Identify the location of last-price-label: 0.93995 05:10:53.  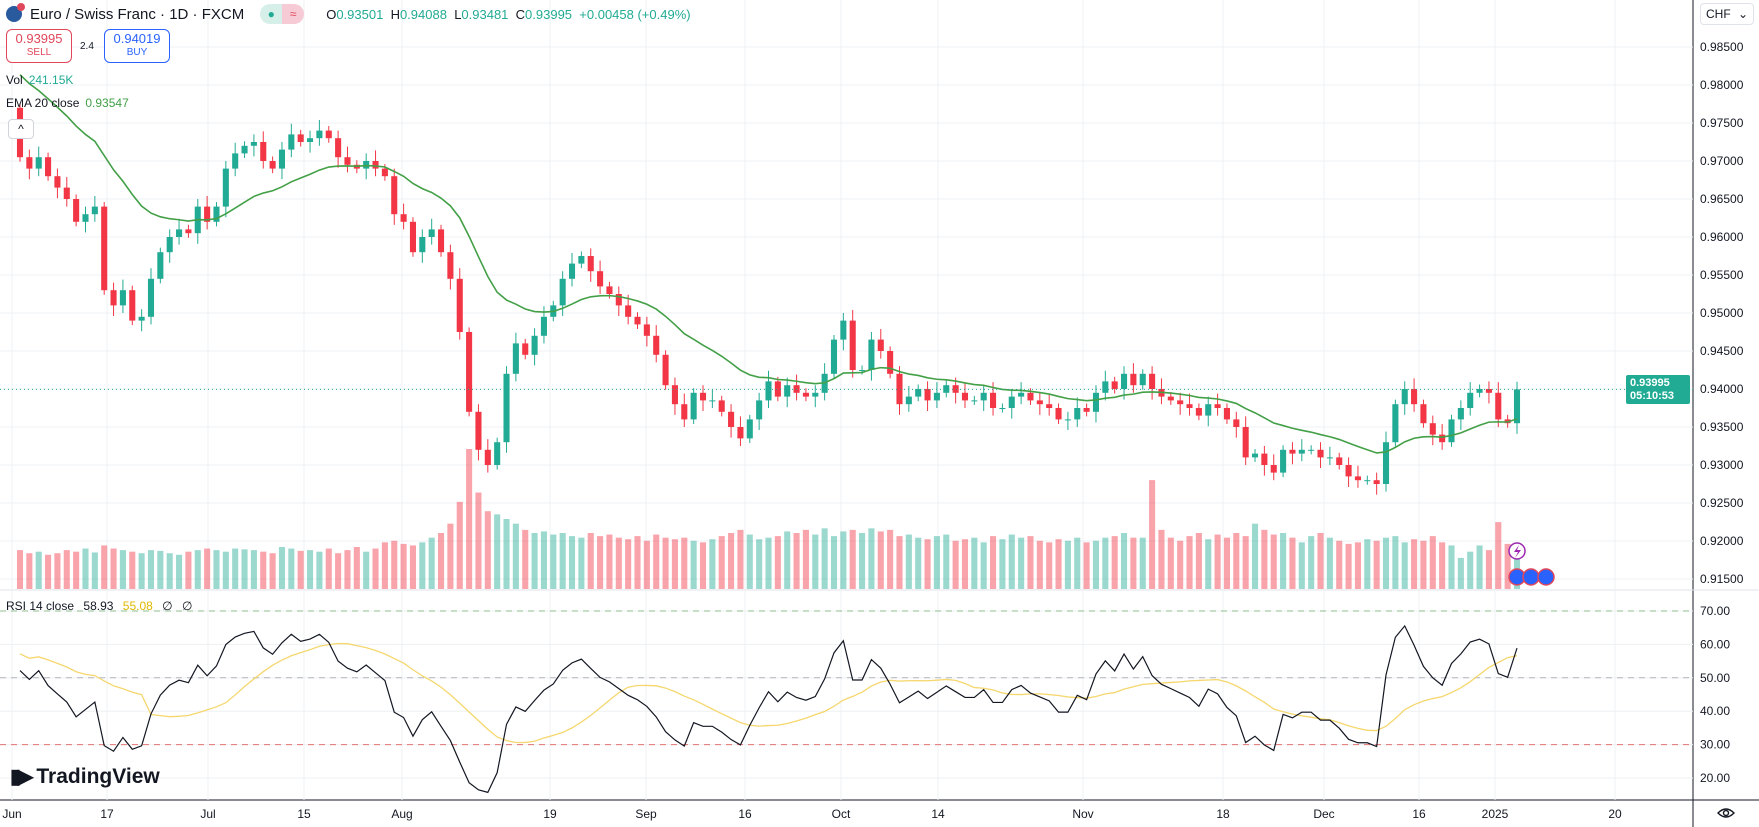
(1658, 389).